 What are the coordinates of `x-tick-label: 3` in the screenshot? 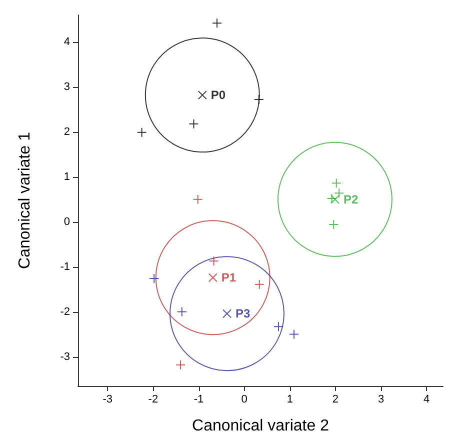 It's located at (381, 400).